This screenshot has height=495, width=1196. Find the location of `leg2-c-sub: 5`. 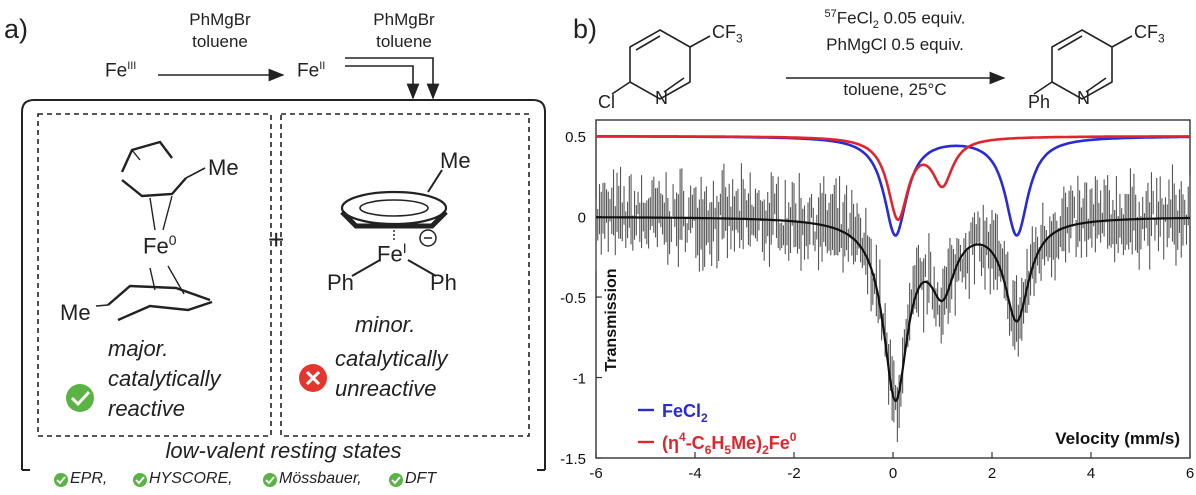

leg2-c-sub: 5 is located at coordinates (727, 450).